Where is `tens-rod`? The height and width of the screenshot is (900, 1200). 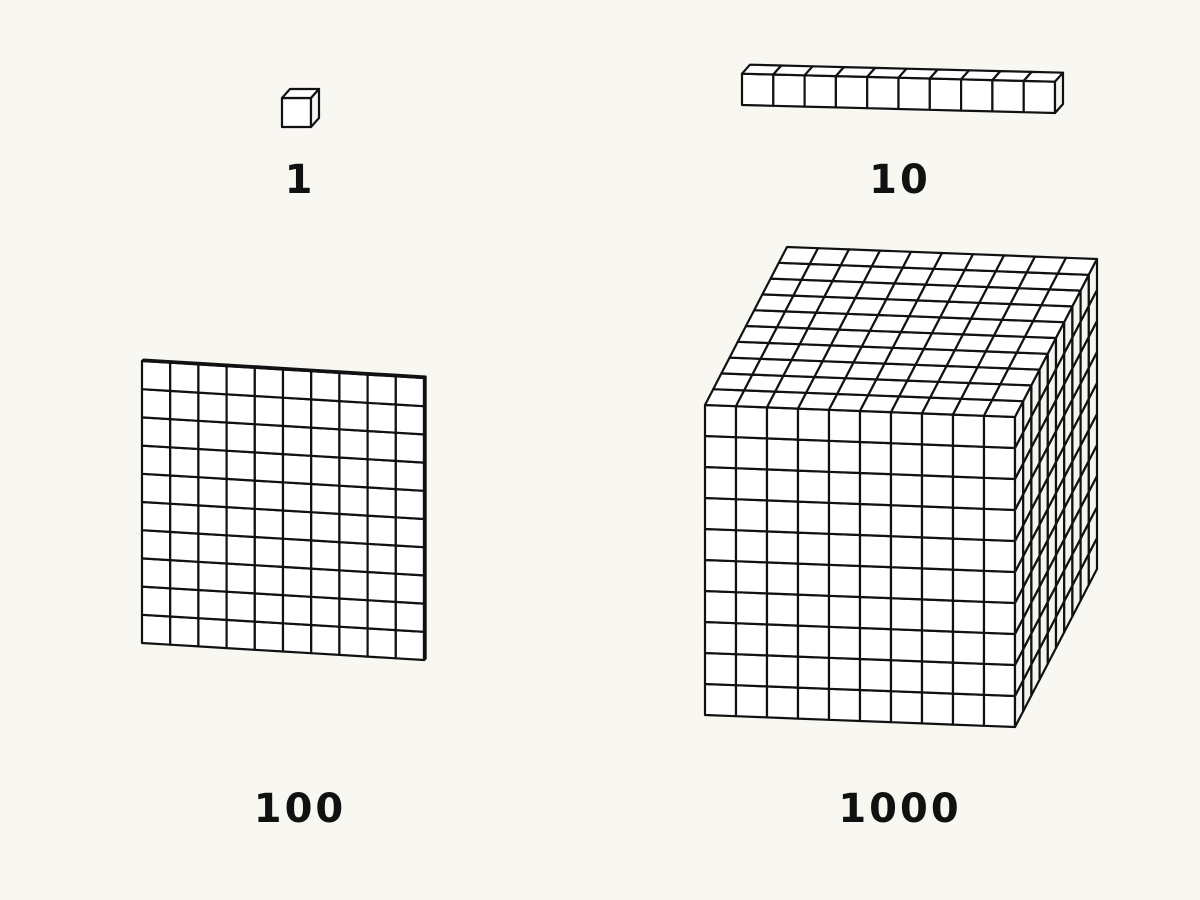 tens-rod is located at coordinates (902, 89).